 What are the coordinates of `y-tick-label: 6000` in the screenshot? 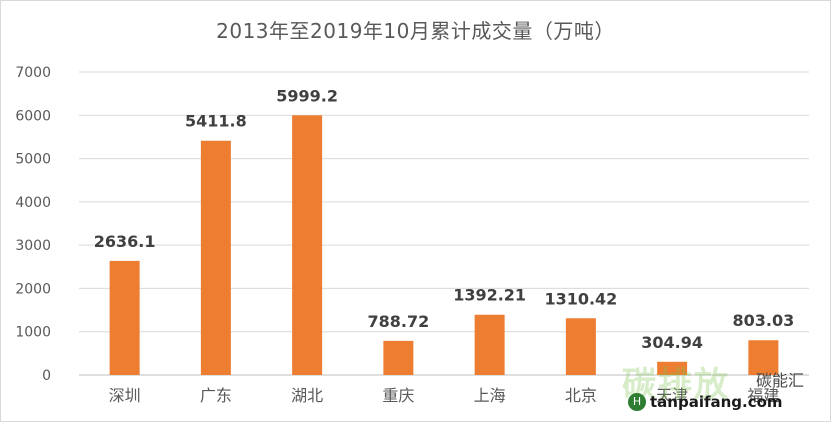 It's located at (33, 116).